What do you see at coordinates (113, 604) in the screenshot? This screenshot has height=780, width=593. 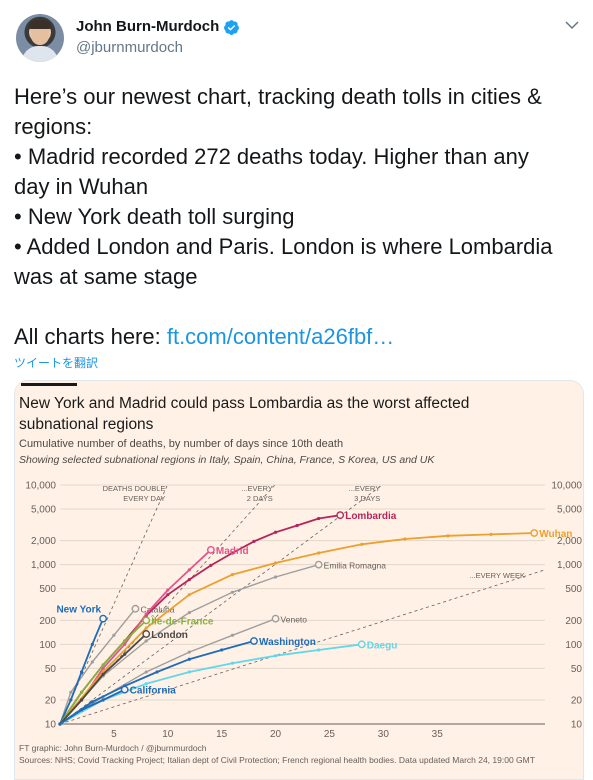 I see `doubling-reference-line` at bounding box center [113, 604].